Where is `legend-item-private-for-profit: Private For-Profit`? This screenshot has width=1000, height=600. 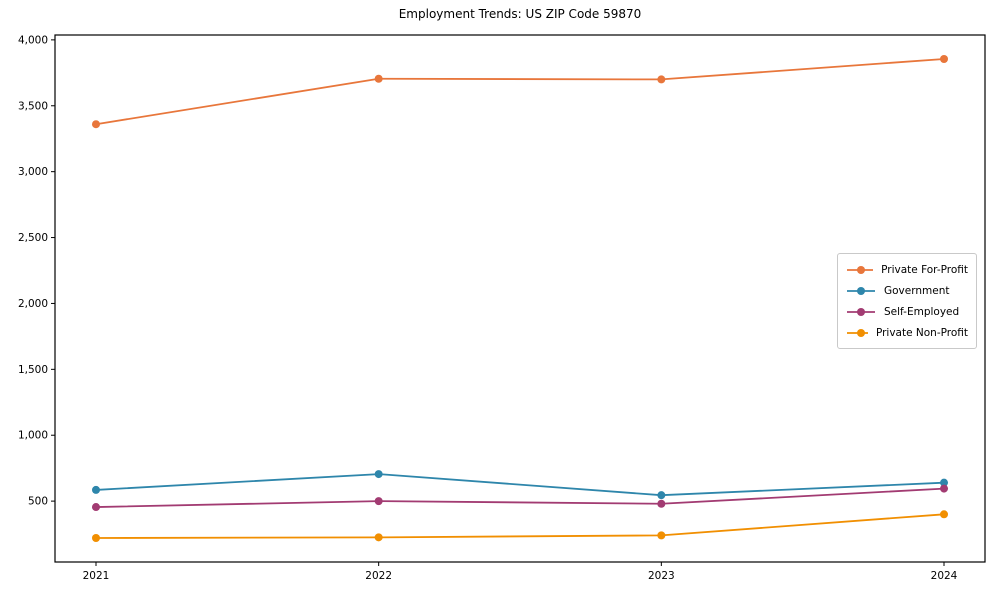 legend-item-private-for-profit: Private For-Profit is located at coordinates (907, 269).